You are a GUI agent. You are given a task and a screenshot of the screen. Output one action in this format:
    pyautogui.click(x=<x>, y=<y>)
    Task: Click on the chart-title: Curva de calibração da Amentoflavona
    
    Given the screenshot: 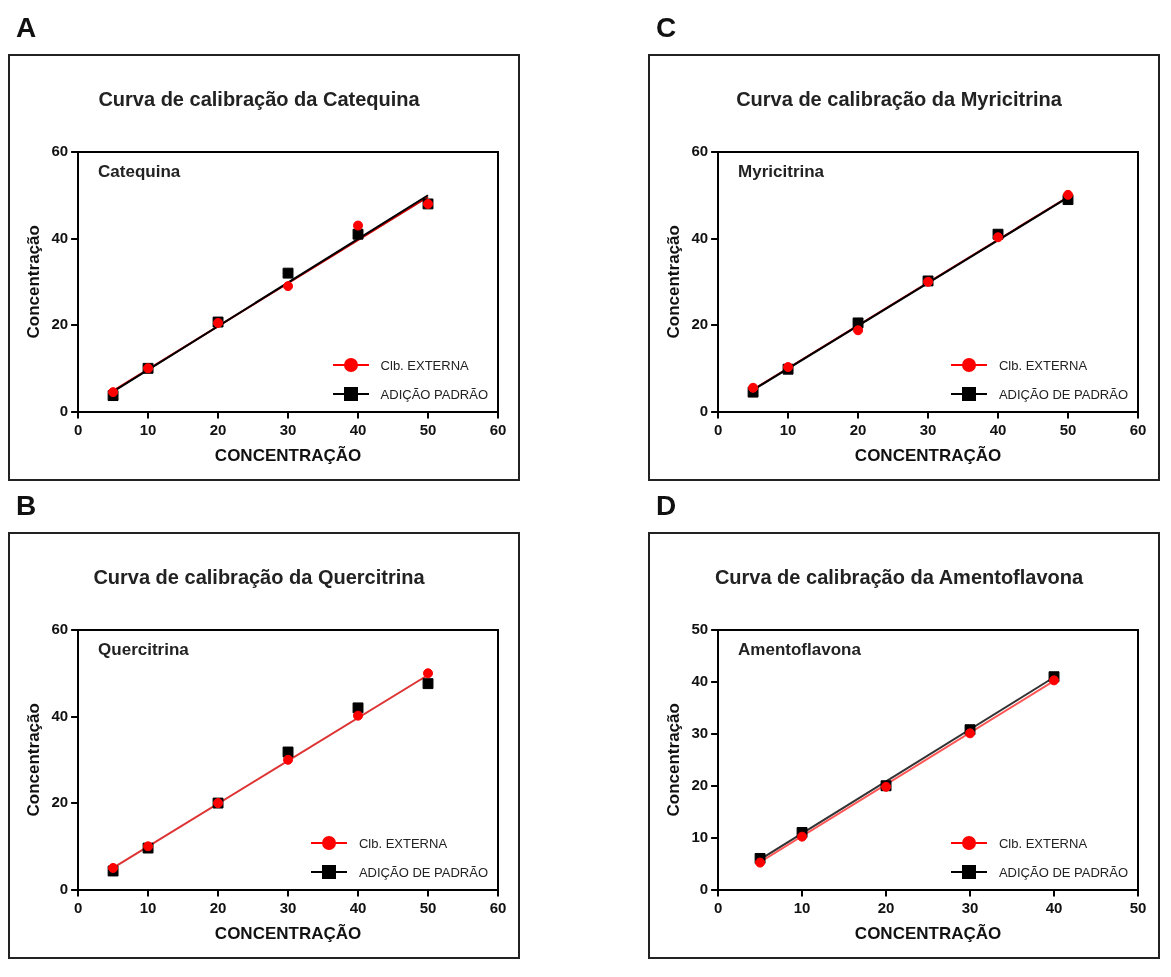 What is the action you would take?
    pyautogui.click(x=899, y=576)
    